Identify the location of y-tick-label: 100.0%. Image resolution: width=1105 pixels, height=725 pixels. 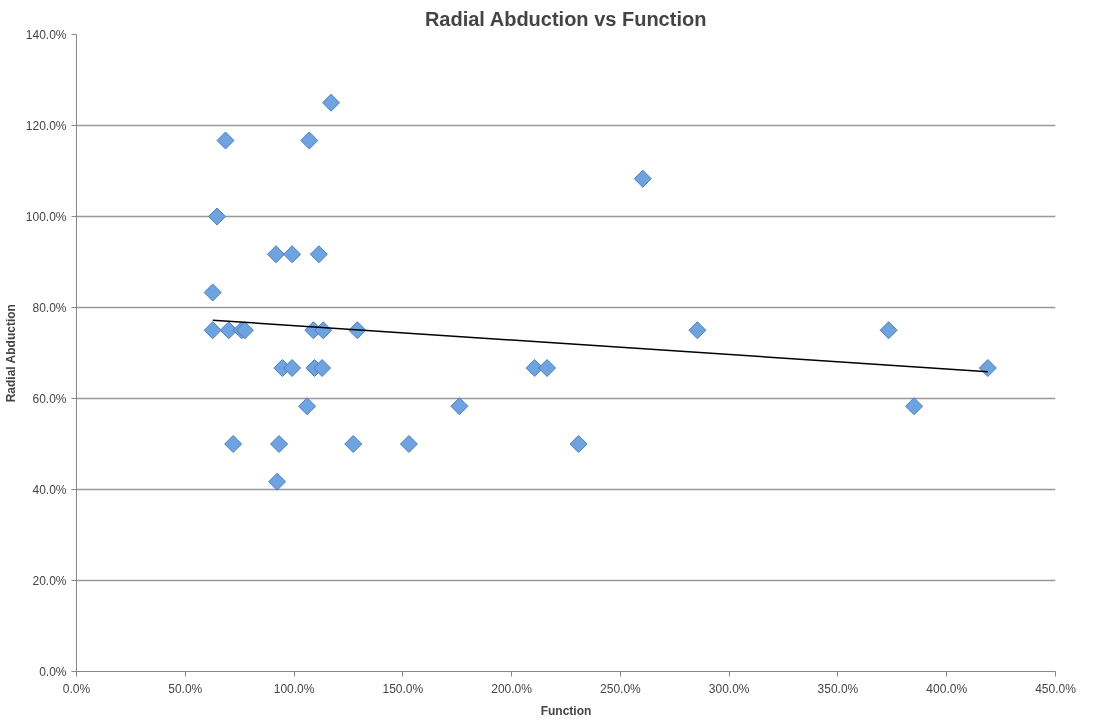
(46, 216).